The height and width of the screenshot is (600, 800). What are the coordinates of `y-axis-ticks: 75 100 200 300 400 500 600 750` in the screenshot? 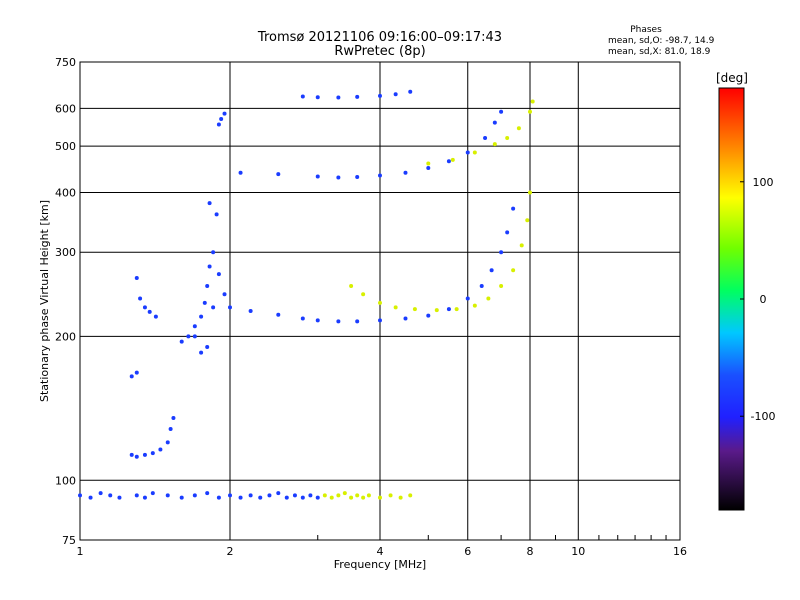 It's located at (65, 301).